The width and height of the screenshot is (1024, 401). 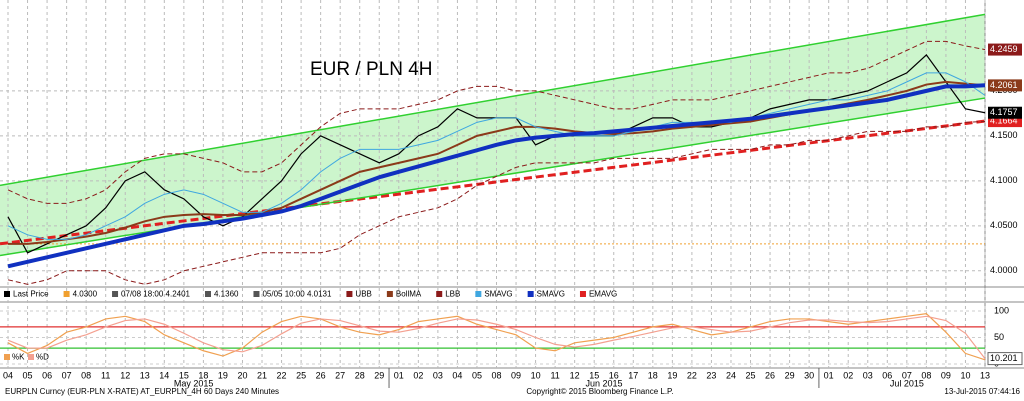 I want to click on value-label: 4.2061, so click(x=1004, y=85).